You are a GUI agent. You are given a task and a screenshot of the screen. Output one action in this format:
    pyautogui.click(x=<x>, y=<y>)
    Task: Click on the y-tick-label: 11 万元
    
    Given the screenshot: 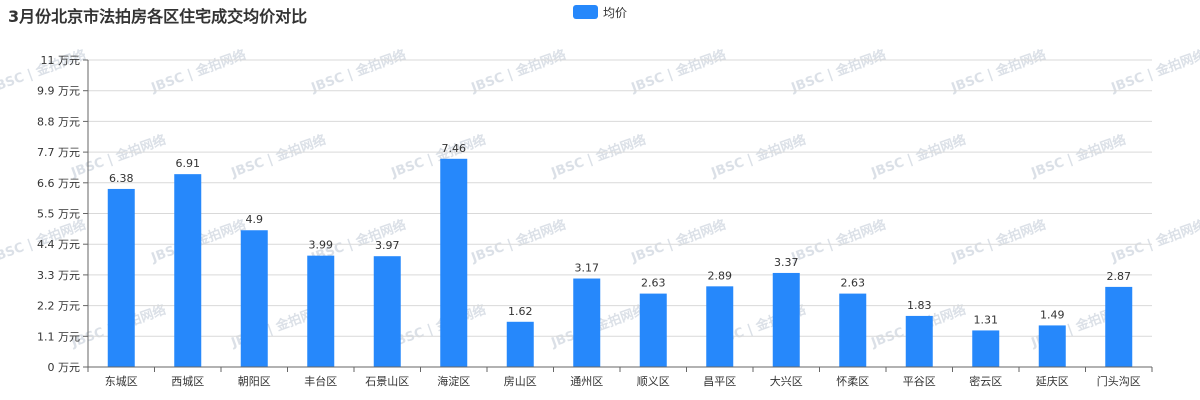 What is the action you would take?
    pyautogui.click(x=61, y=60)
    